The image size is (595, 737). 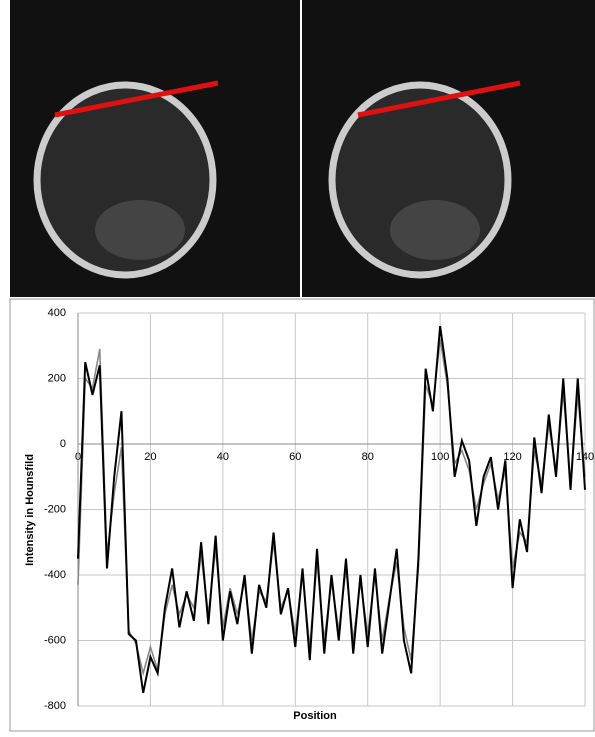 I want to click on y-tick-label: -400, so click(x=55, y=575).